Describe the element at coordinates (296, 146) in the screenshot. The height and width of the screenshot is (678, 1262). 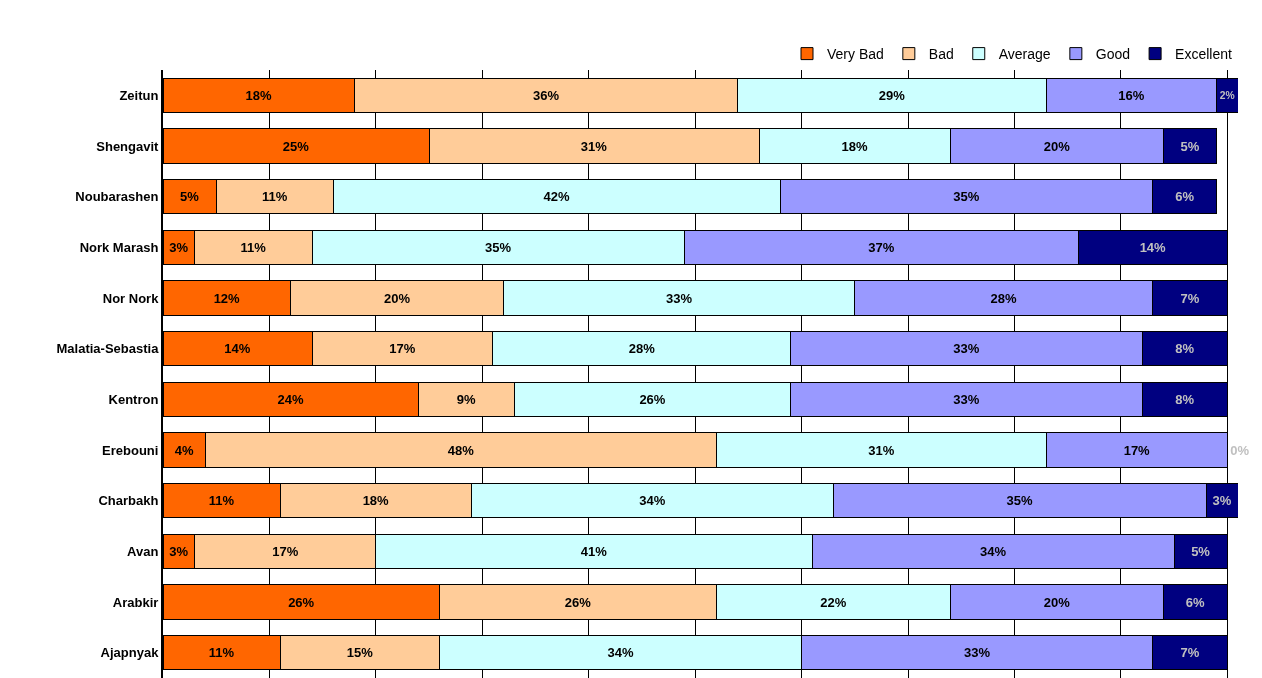
I see `data-label: 25%` at that location.